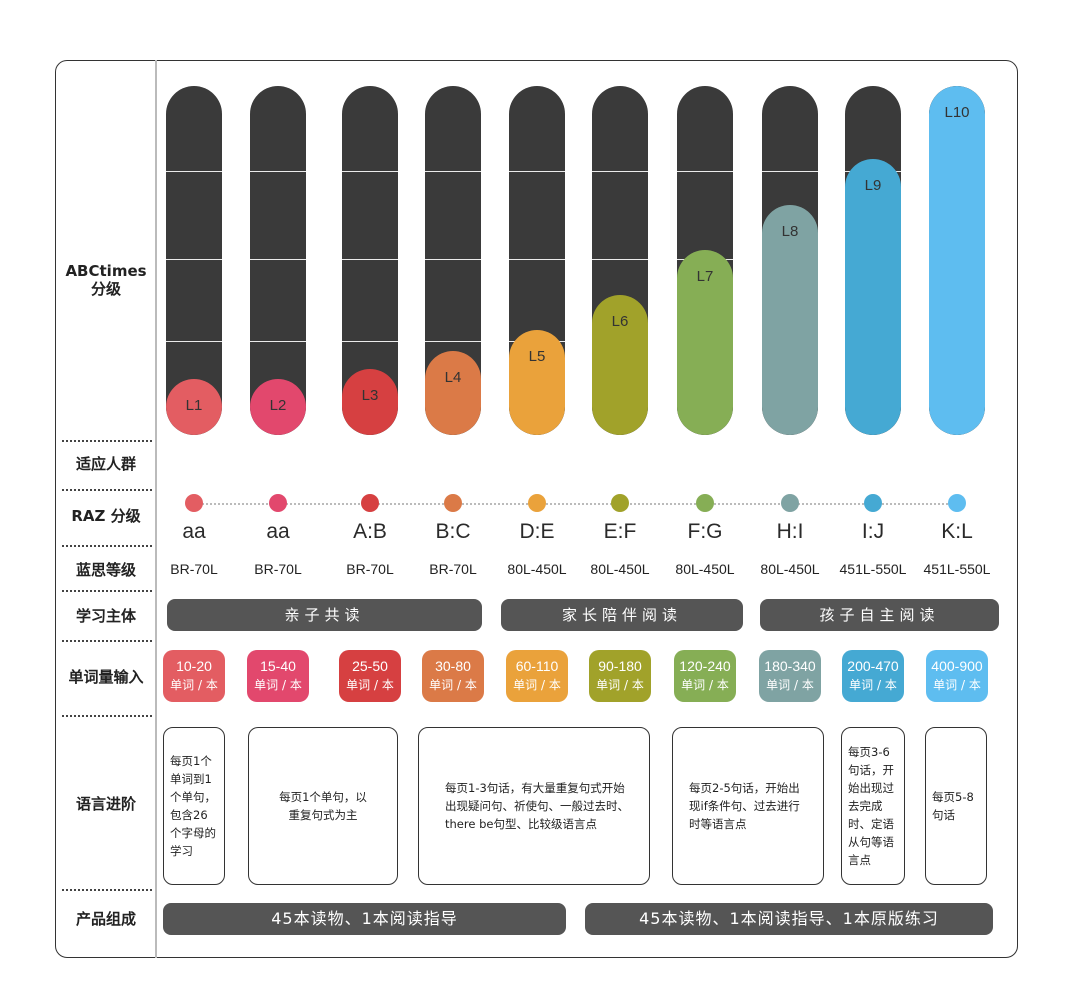  Describe the element at coordinates (953, 806) in the screenshot. I see `language-text-6: 每页5-8句话` at that location.